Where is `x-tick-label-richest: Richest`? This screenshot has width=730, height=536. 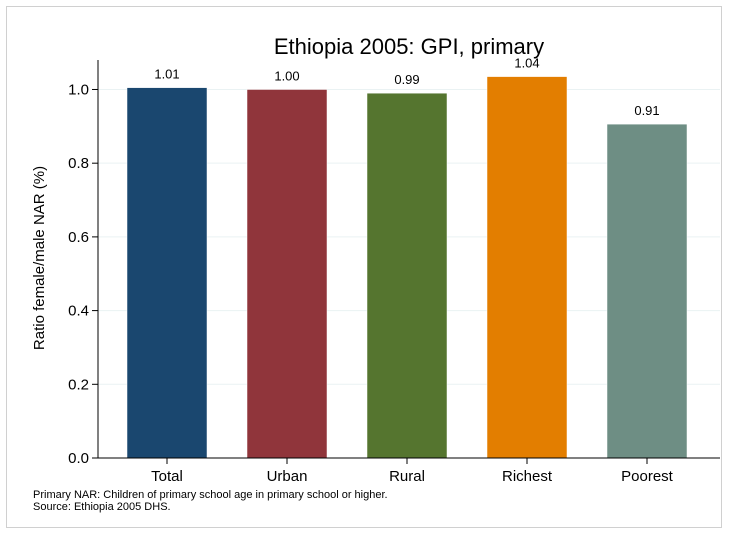
x-tick-label-richest: Richest is located at coordinates (527, 476).